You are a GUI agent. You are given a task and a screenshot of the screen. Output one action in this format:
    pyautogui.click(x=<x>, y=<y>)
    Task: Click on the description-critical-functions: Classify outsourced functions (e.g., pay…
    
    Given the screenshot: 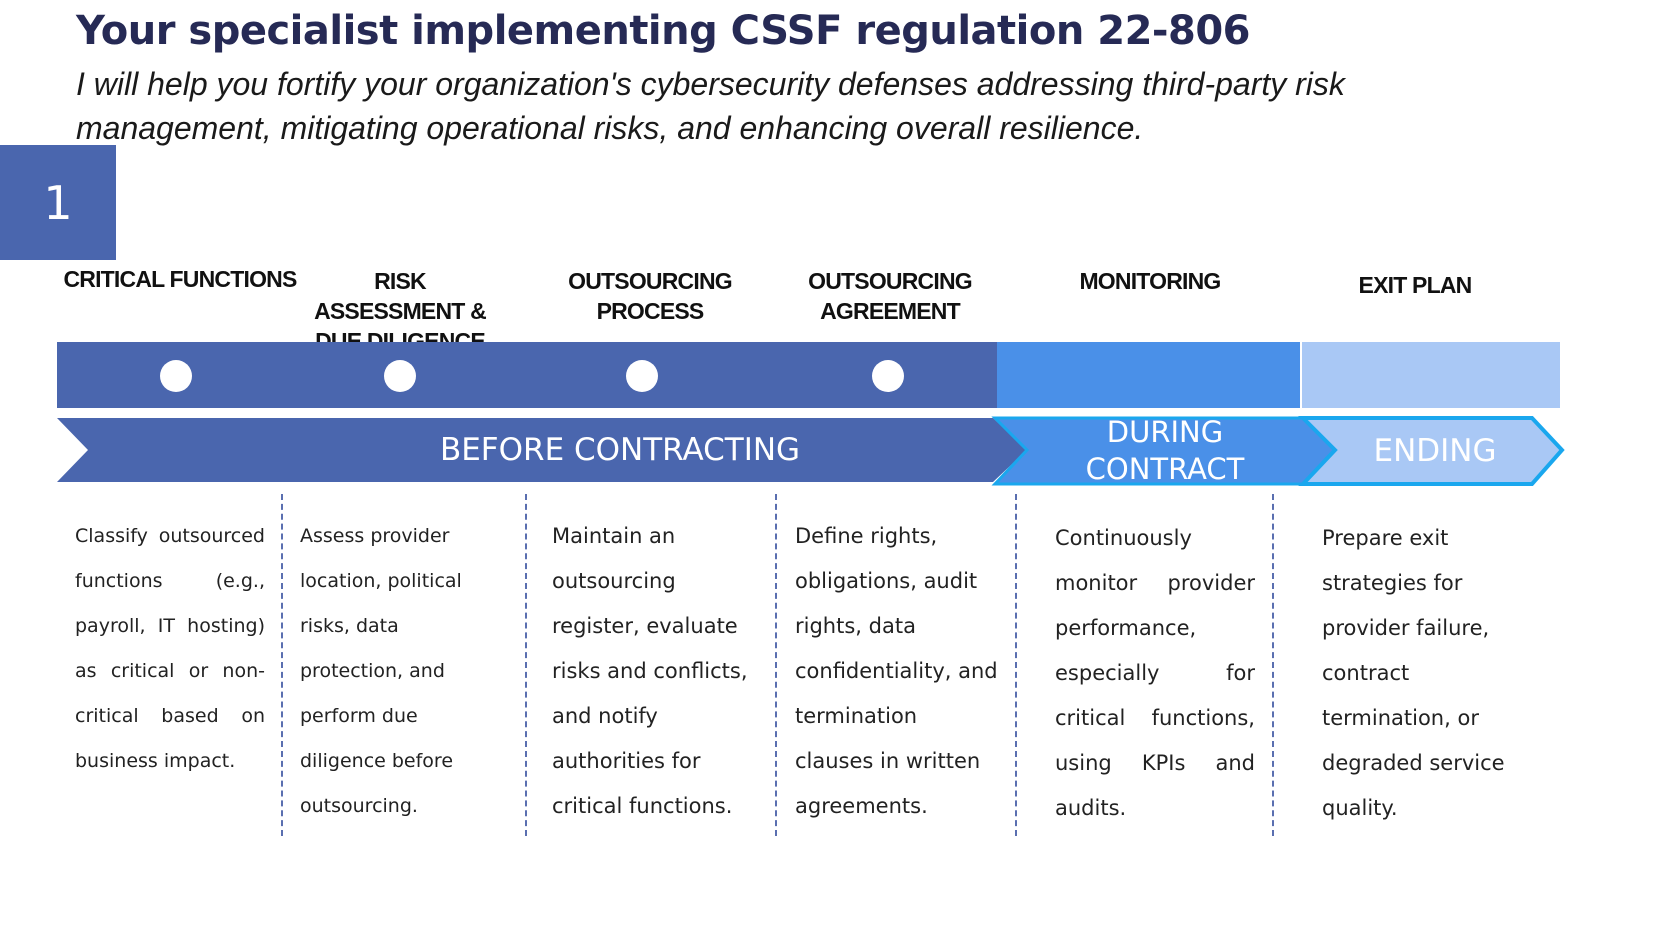 What is the action you would take?
    pyautogui.click(x=170, y=648)
    